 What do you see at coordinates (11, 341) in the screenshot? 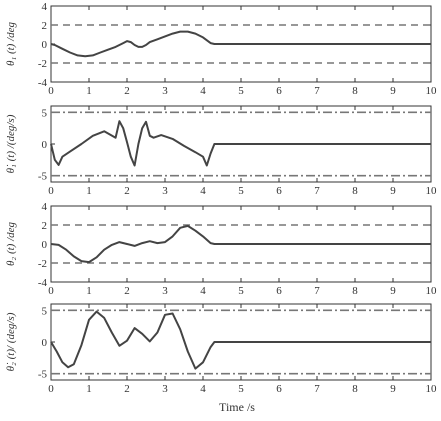
I see `y-axis-label: θ̇₂ (t)/ (deg/s)` at bounding box center [11, 341].